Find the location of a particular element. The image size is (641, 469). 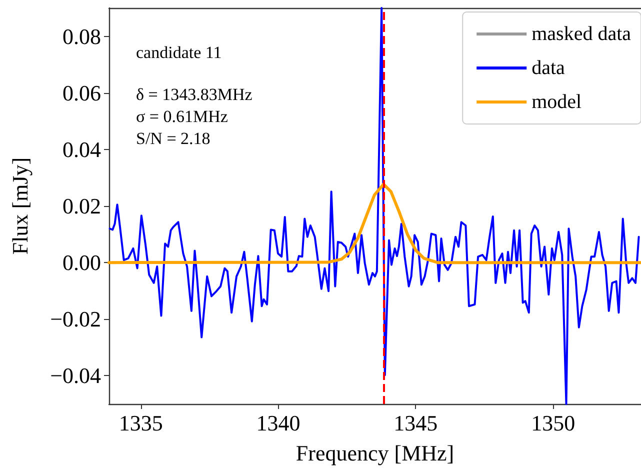

y-tick-label: 0.06 is located at coordinates (81, 93).